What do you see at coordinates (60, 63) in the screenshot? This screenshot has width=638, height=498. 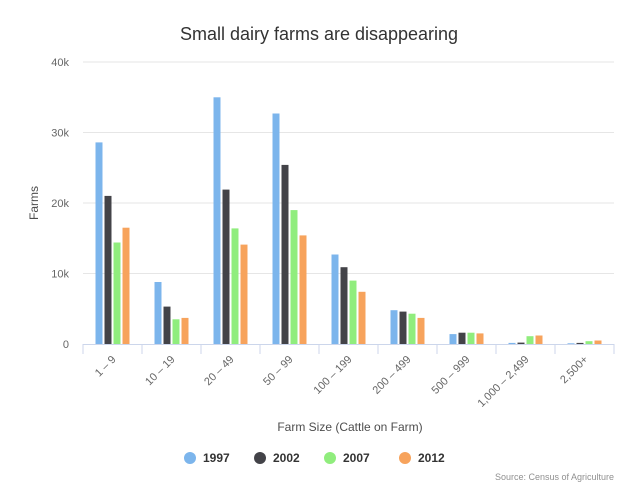 I see `y-tick-label: 40k` at bounding box center [60, 63].